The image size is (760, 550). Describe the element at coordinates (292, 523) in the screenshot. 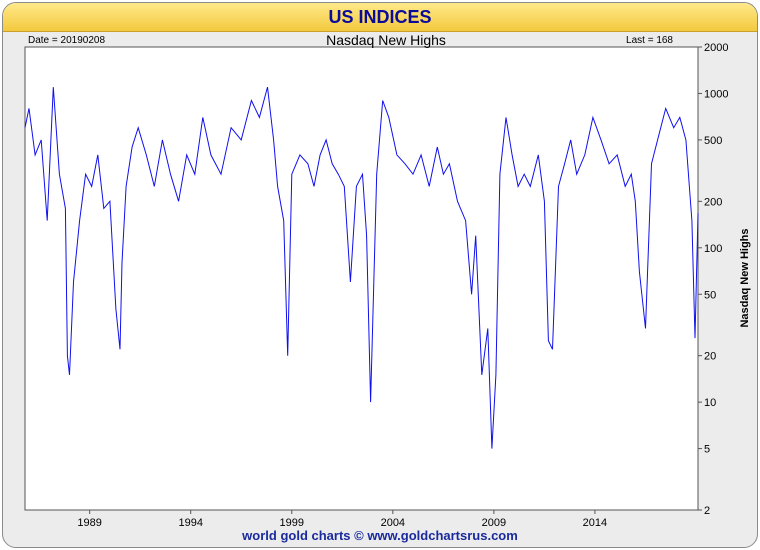

I see `x-tick-label: 1999` at that location.